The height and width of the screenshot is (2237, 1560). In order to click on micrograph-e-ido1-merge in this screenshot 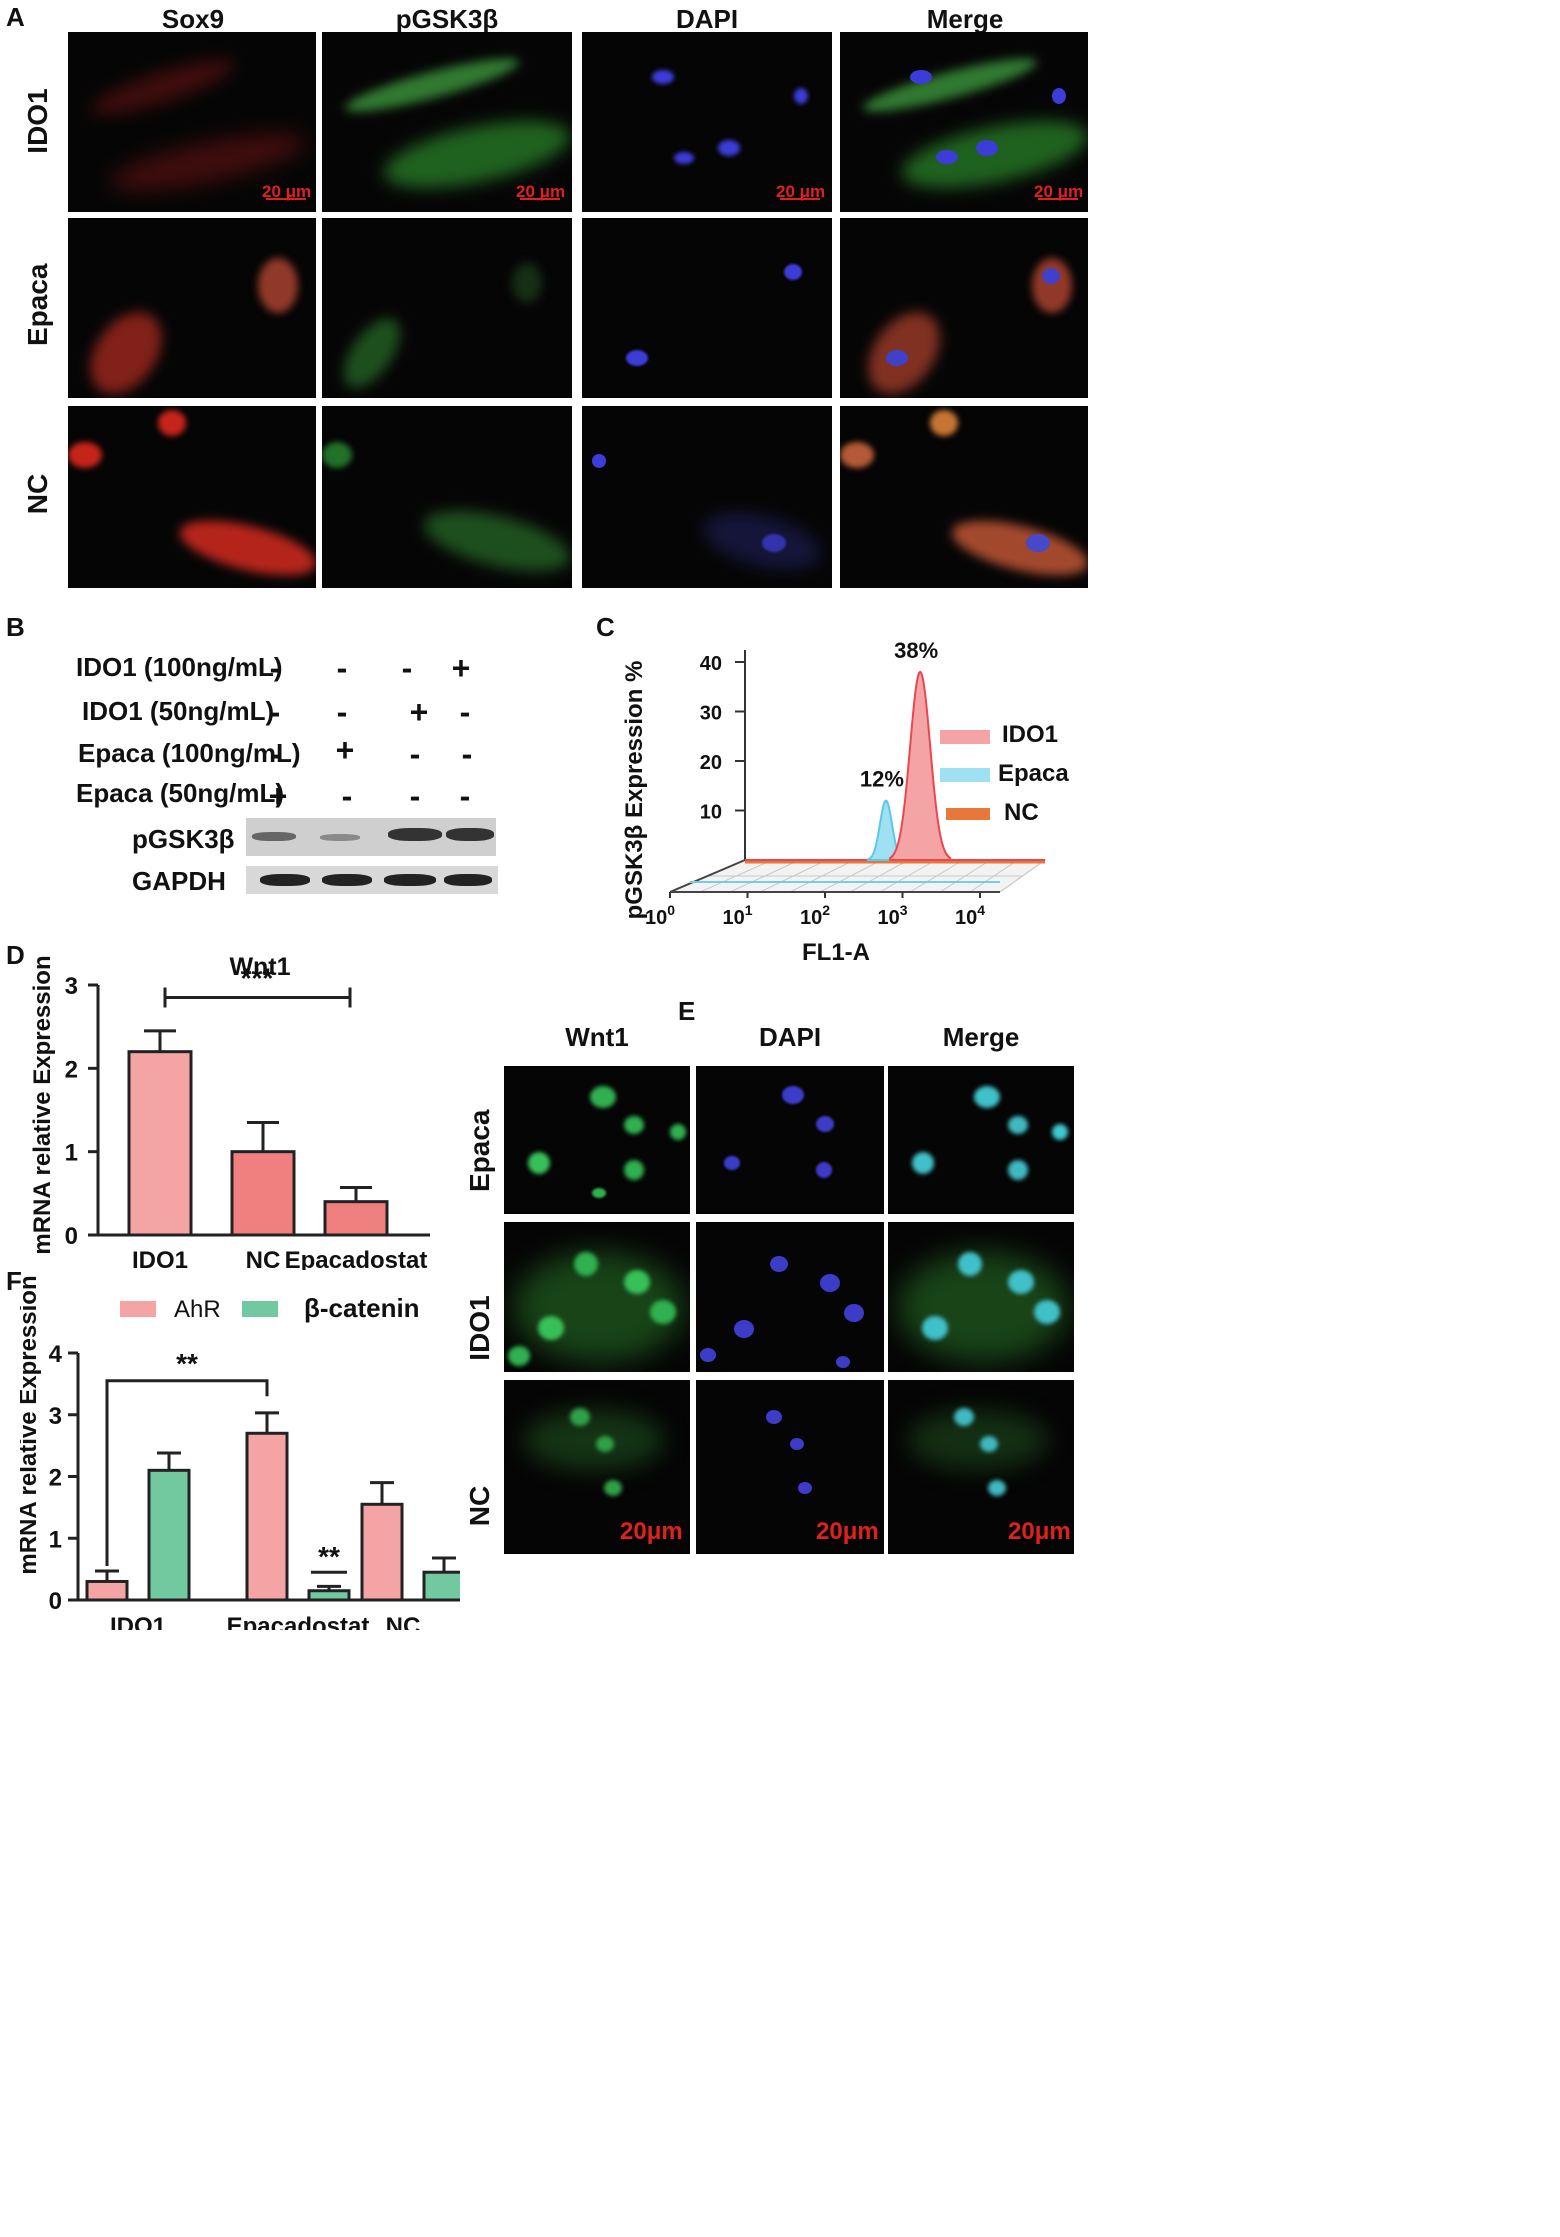, I will do `click(981, 1297)`.